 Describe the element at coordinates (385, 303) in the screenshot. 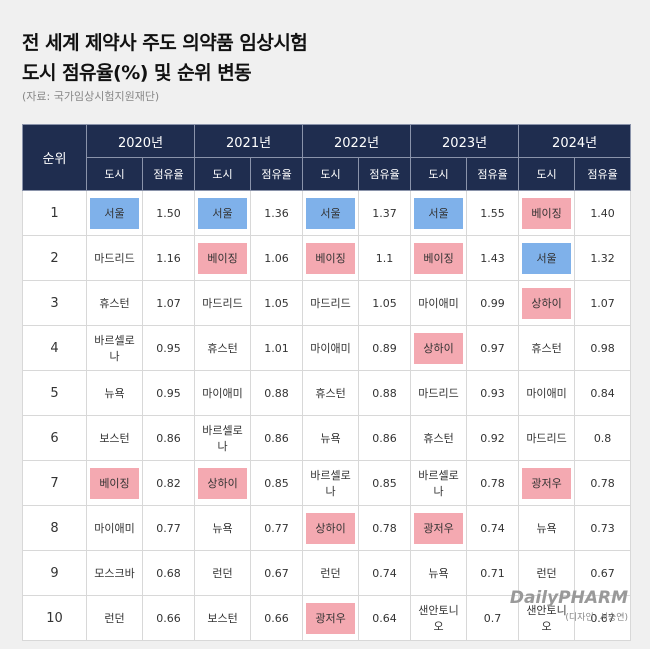

I see `share-cell: 1.05` at that location.